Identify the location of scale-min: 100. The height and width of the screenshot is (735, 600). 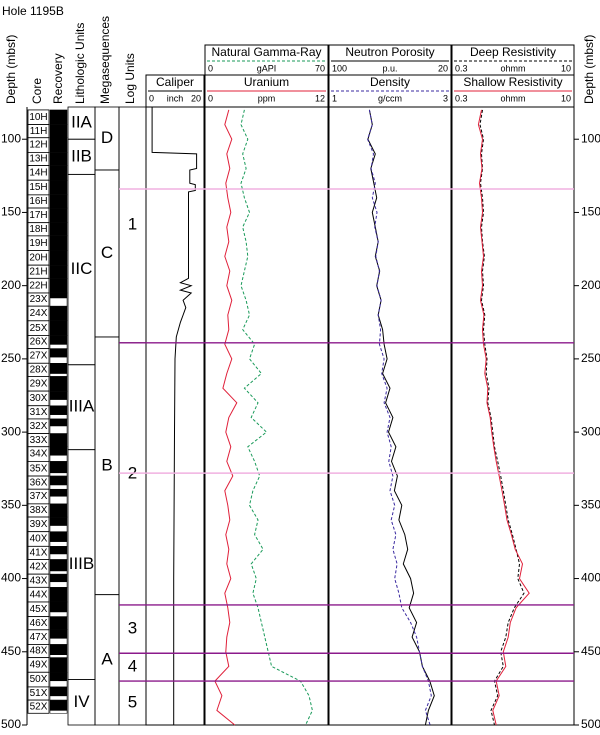
(339, 68).